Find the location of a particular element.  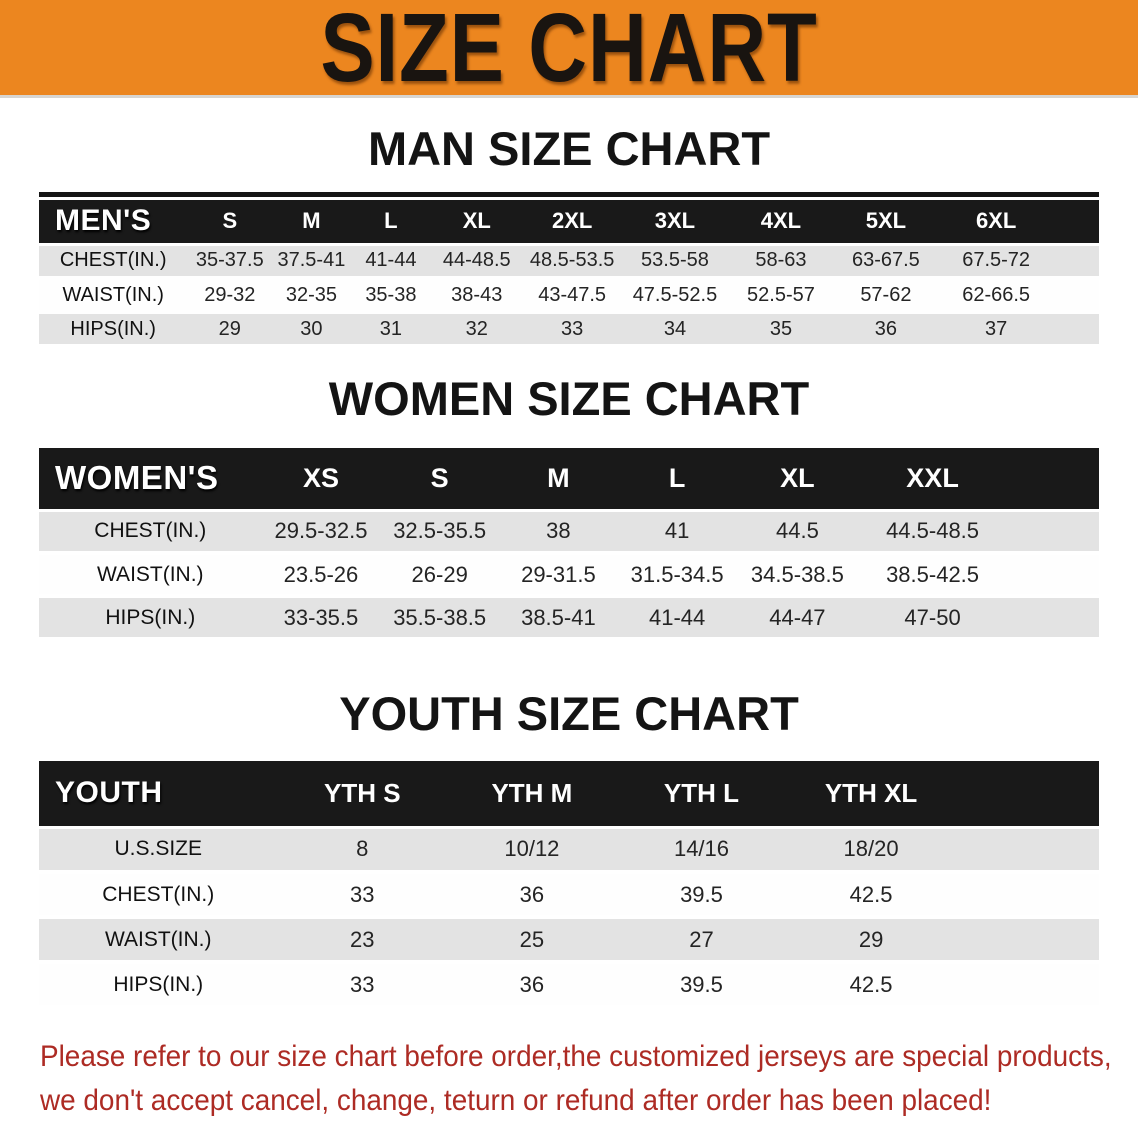

men-size-header-6: 3XL is located at coordinates (674, 223).